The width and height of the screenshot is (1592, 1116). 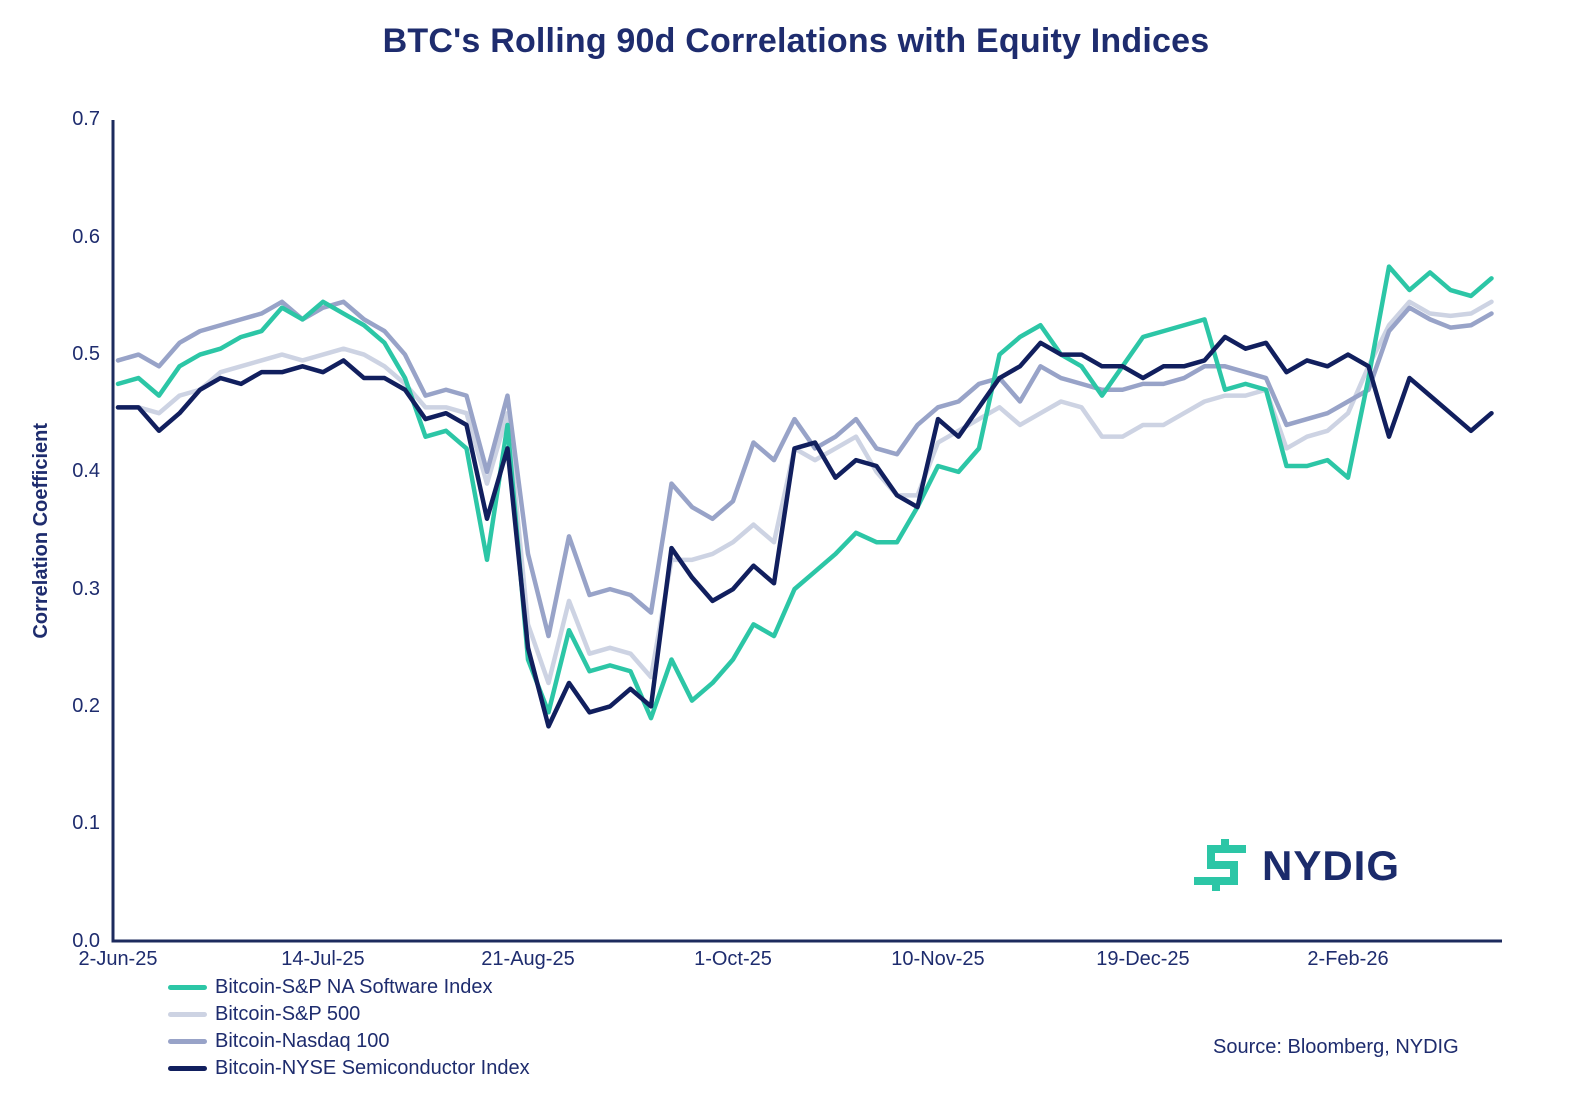 What do you see at coordinates (187, 987) in the screenshot?
I see `legend-swatch-sp-na-software` at bounding box center [187, 987].